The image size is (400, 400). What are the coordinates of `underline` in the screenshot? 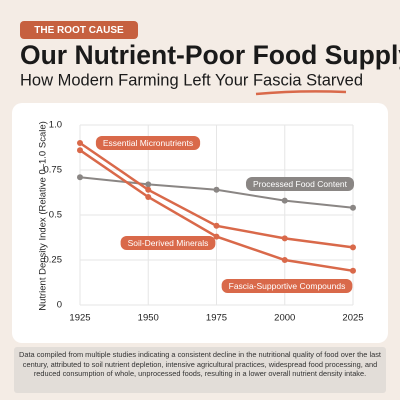 It's located at (301, 93).